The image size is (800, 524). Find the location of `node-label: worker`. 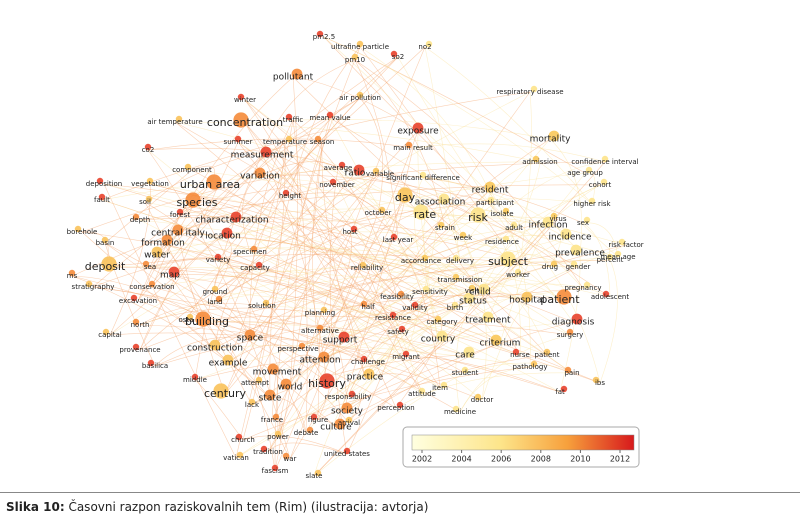

node-label: worker is located at coordinates (518, 275).